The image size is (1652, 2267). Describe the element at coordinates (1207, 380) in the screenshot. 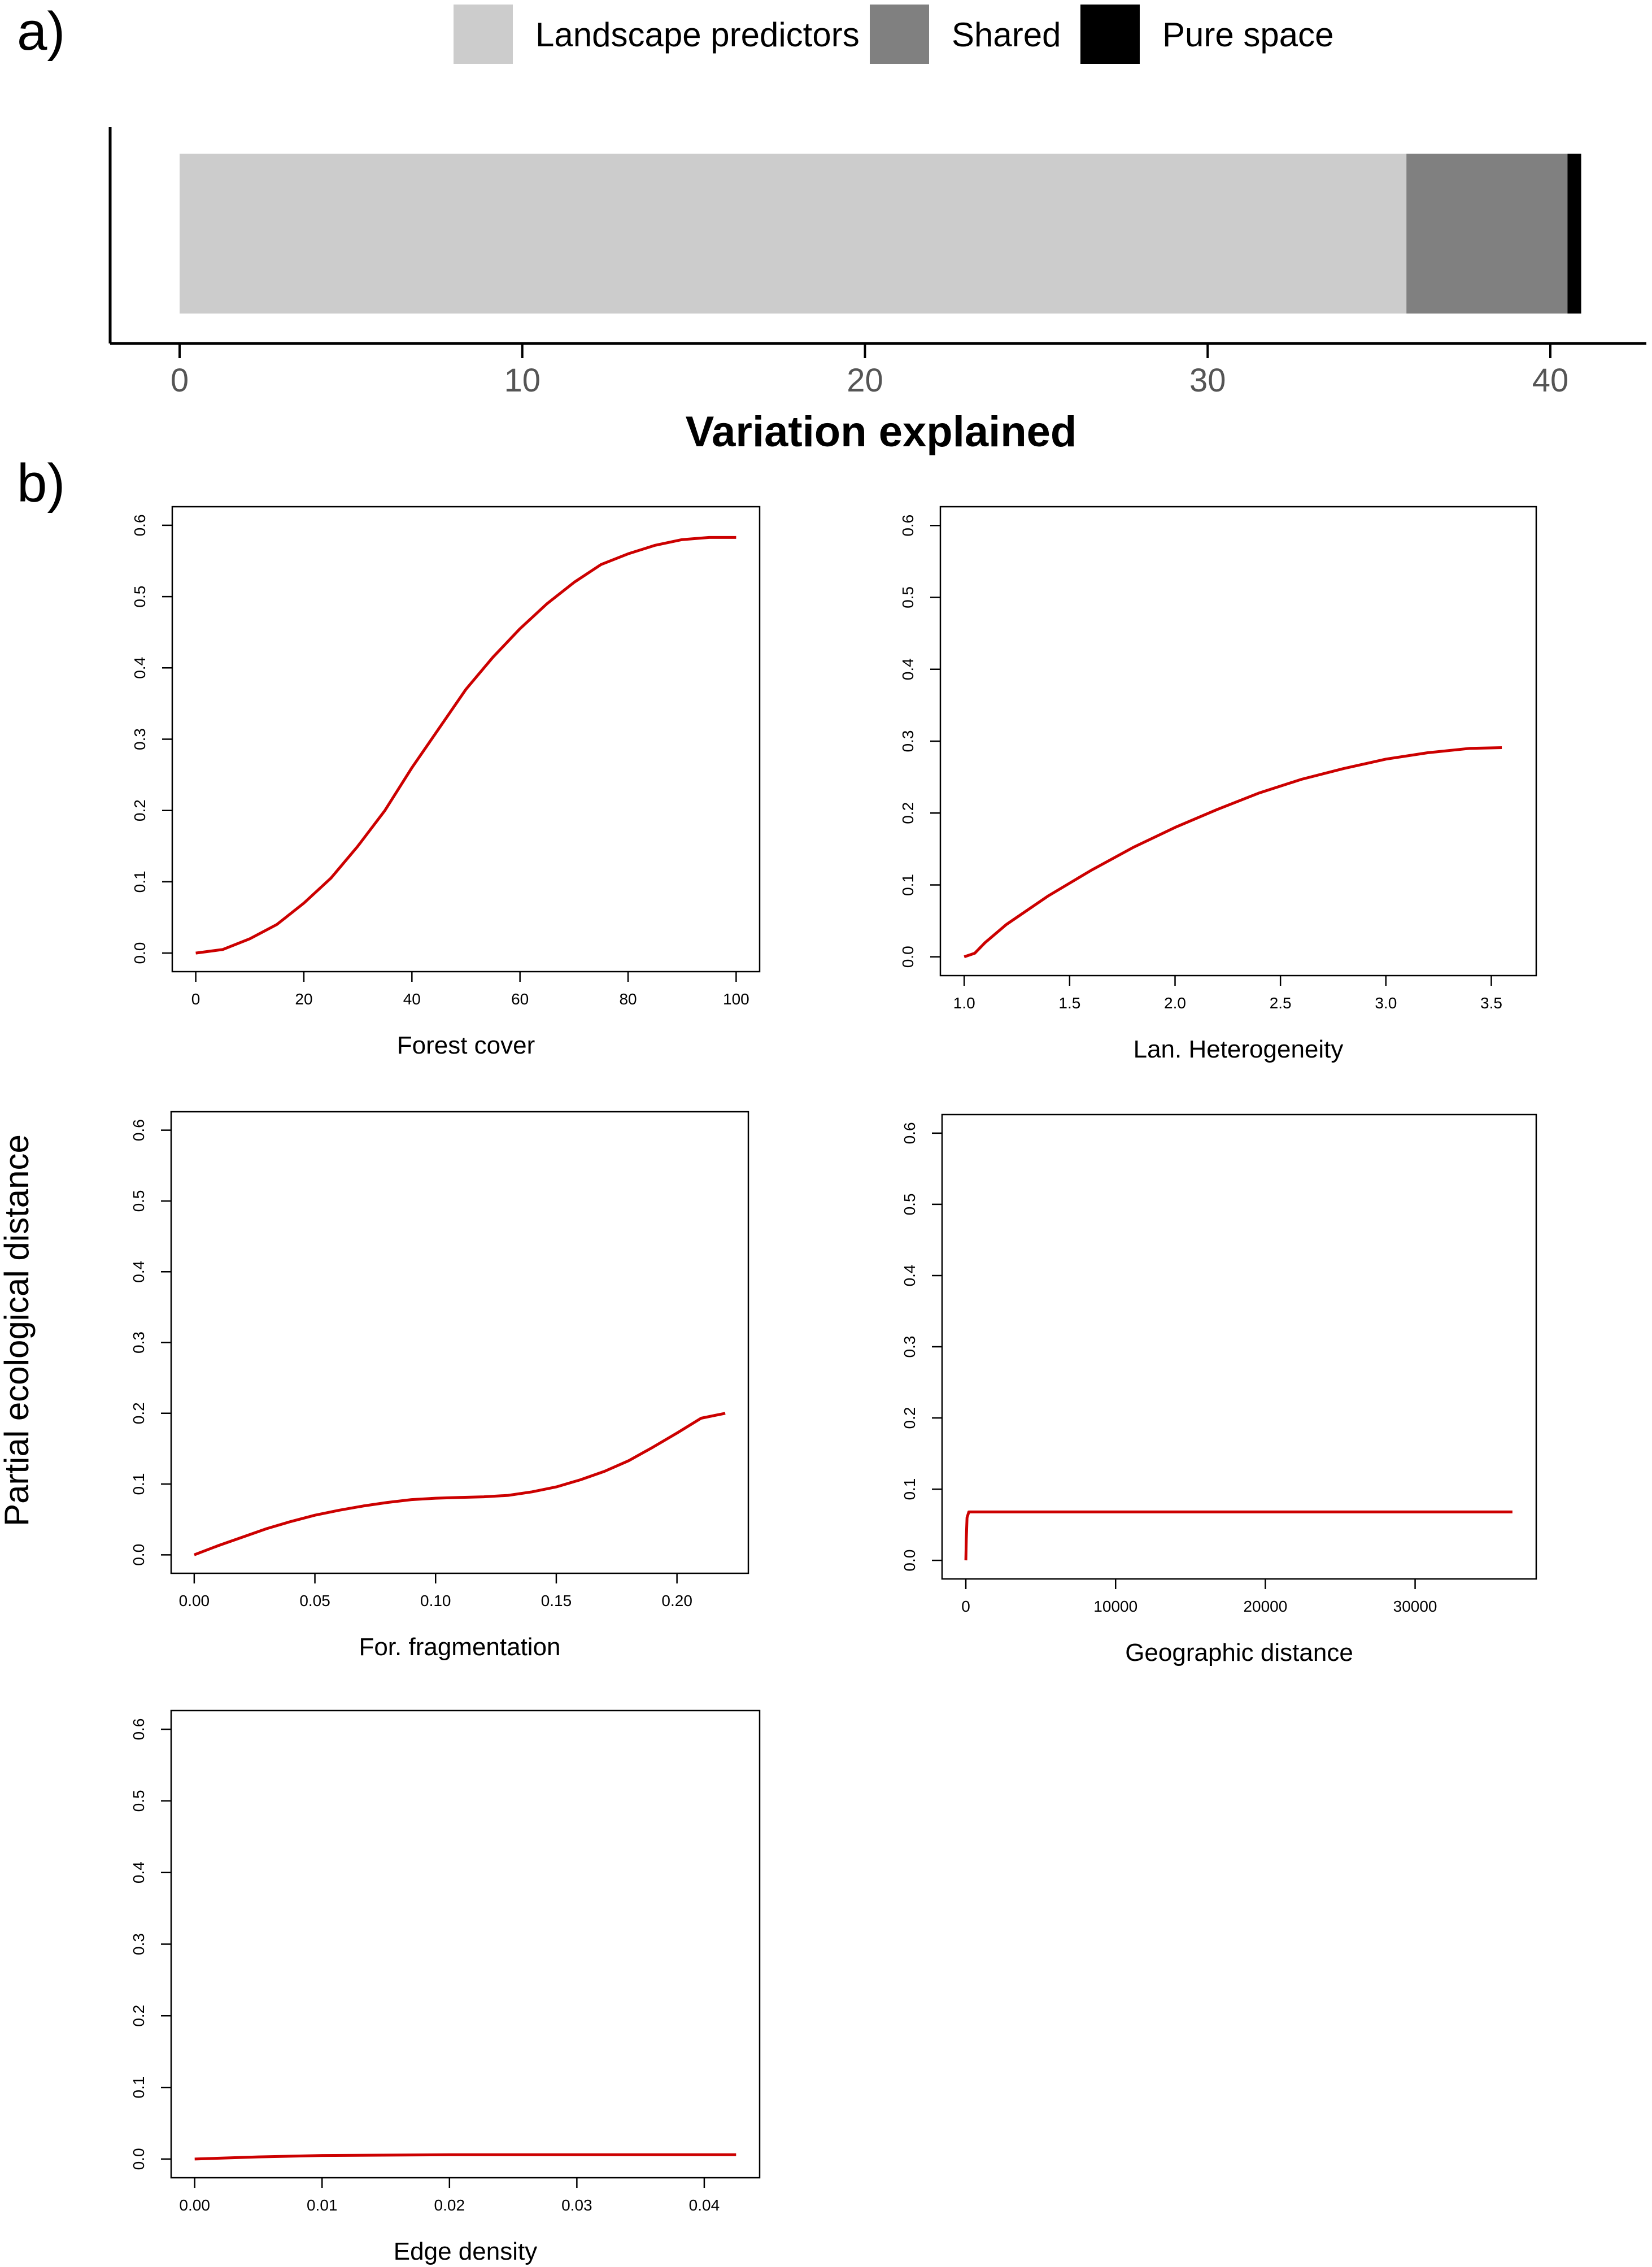

I see `x-tick-label: 30` at that location.